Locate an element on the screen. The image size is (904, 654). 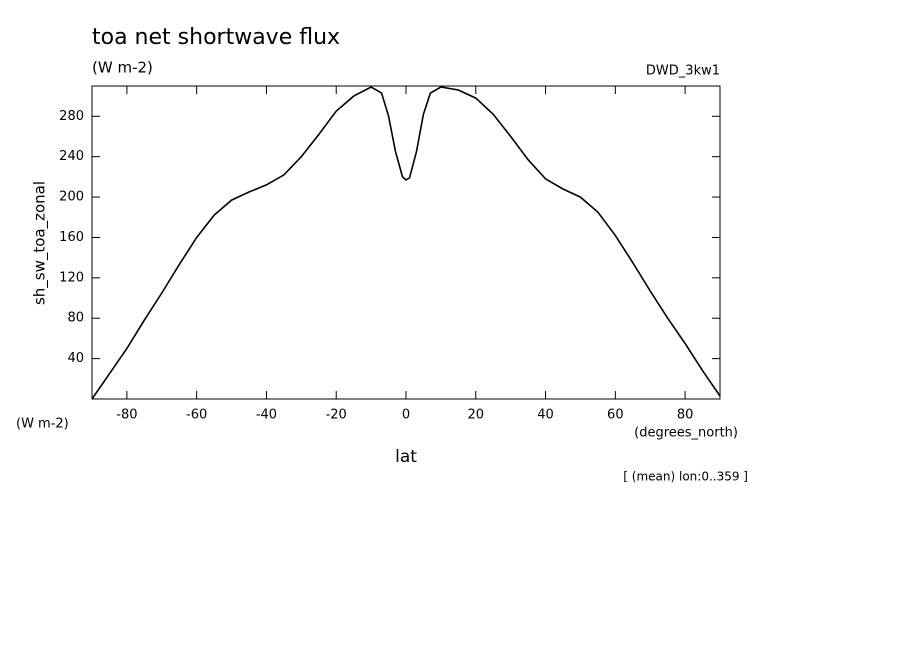
y-axis-label: sh_sw_toa_zonal is located at coordinates (40, 243).